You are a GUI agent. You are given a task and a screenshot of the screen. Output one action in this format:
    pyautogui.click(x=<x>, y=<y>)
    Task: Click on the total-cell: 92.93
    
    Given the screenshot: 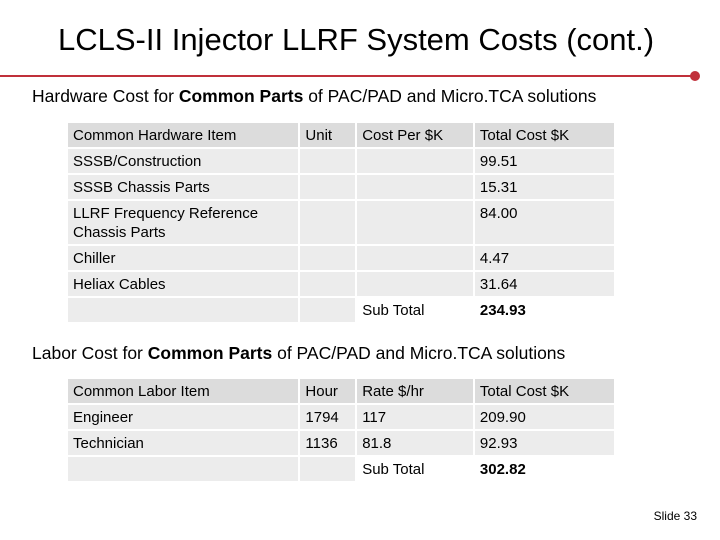 What is the action you would take?
    pyautogui.click(x=544, y=443)
    